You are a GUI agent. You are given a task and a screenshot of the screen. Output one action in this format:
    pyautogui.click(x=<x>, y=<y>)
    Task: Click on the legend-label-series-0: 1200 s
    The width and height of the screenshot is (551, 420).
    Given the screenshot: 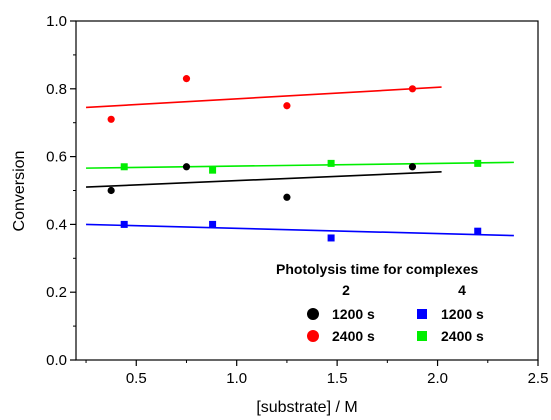 What is the action you would take?
    pyautogui.click(x=353, y=314)
    